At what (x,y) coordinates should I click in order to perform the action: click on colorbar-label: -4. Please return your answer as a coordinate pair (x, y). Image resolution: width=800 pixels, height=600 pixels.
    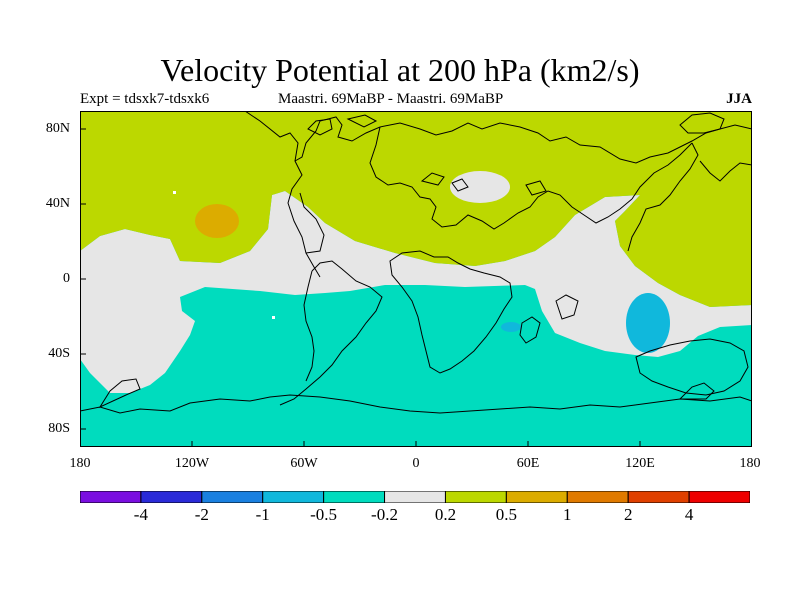
    Looking at the image, I should click on (140, 514).